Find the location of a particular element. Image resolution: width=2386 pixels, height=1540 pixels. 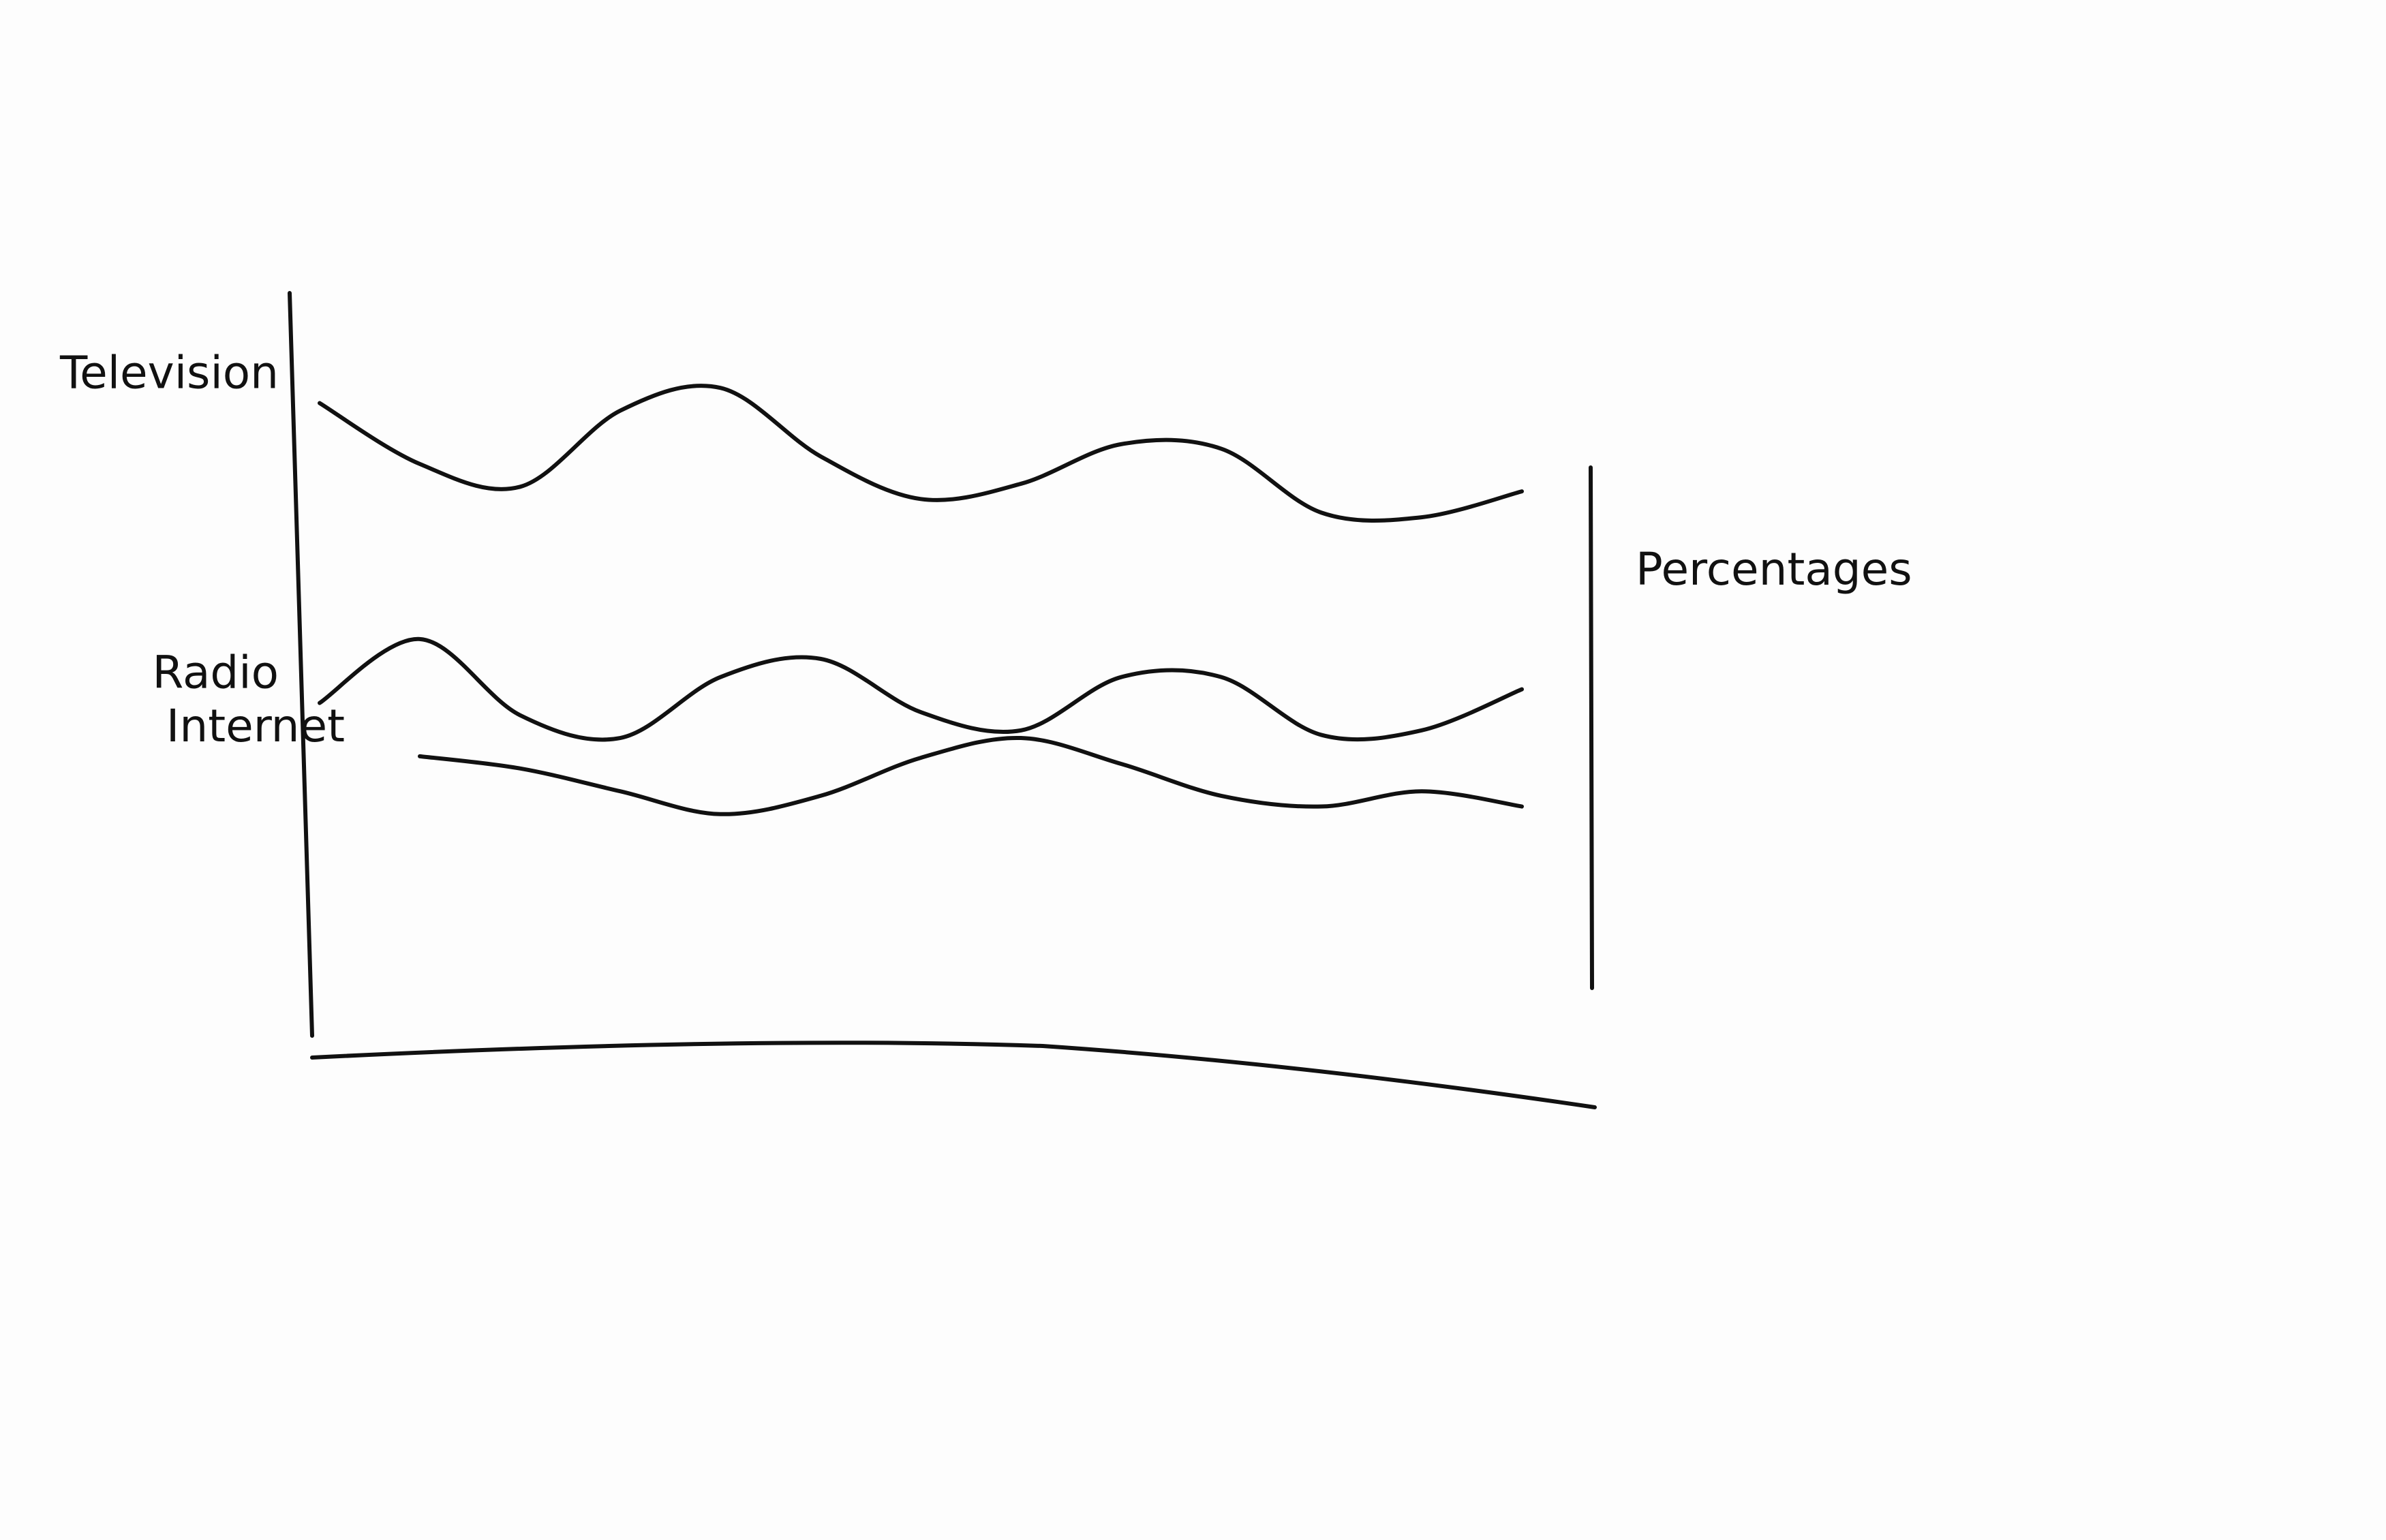

series-label: Internet is located at coordinates (256, 726).